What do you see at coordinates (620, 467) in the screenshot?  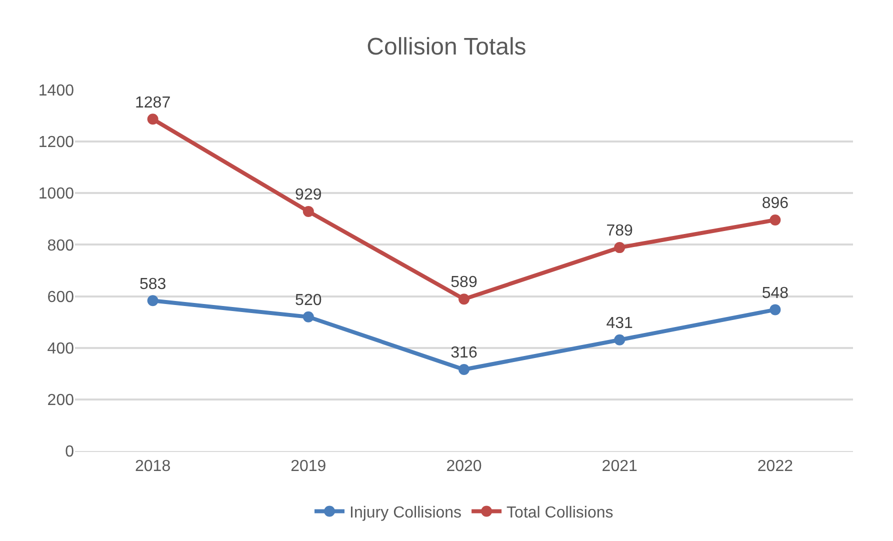 I see `x-tick-label: 2021` at bounding box center [620, 467].